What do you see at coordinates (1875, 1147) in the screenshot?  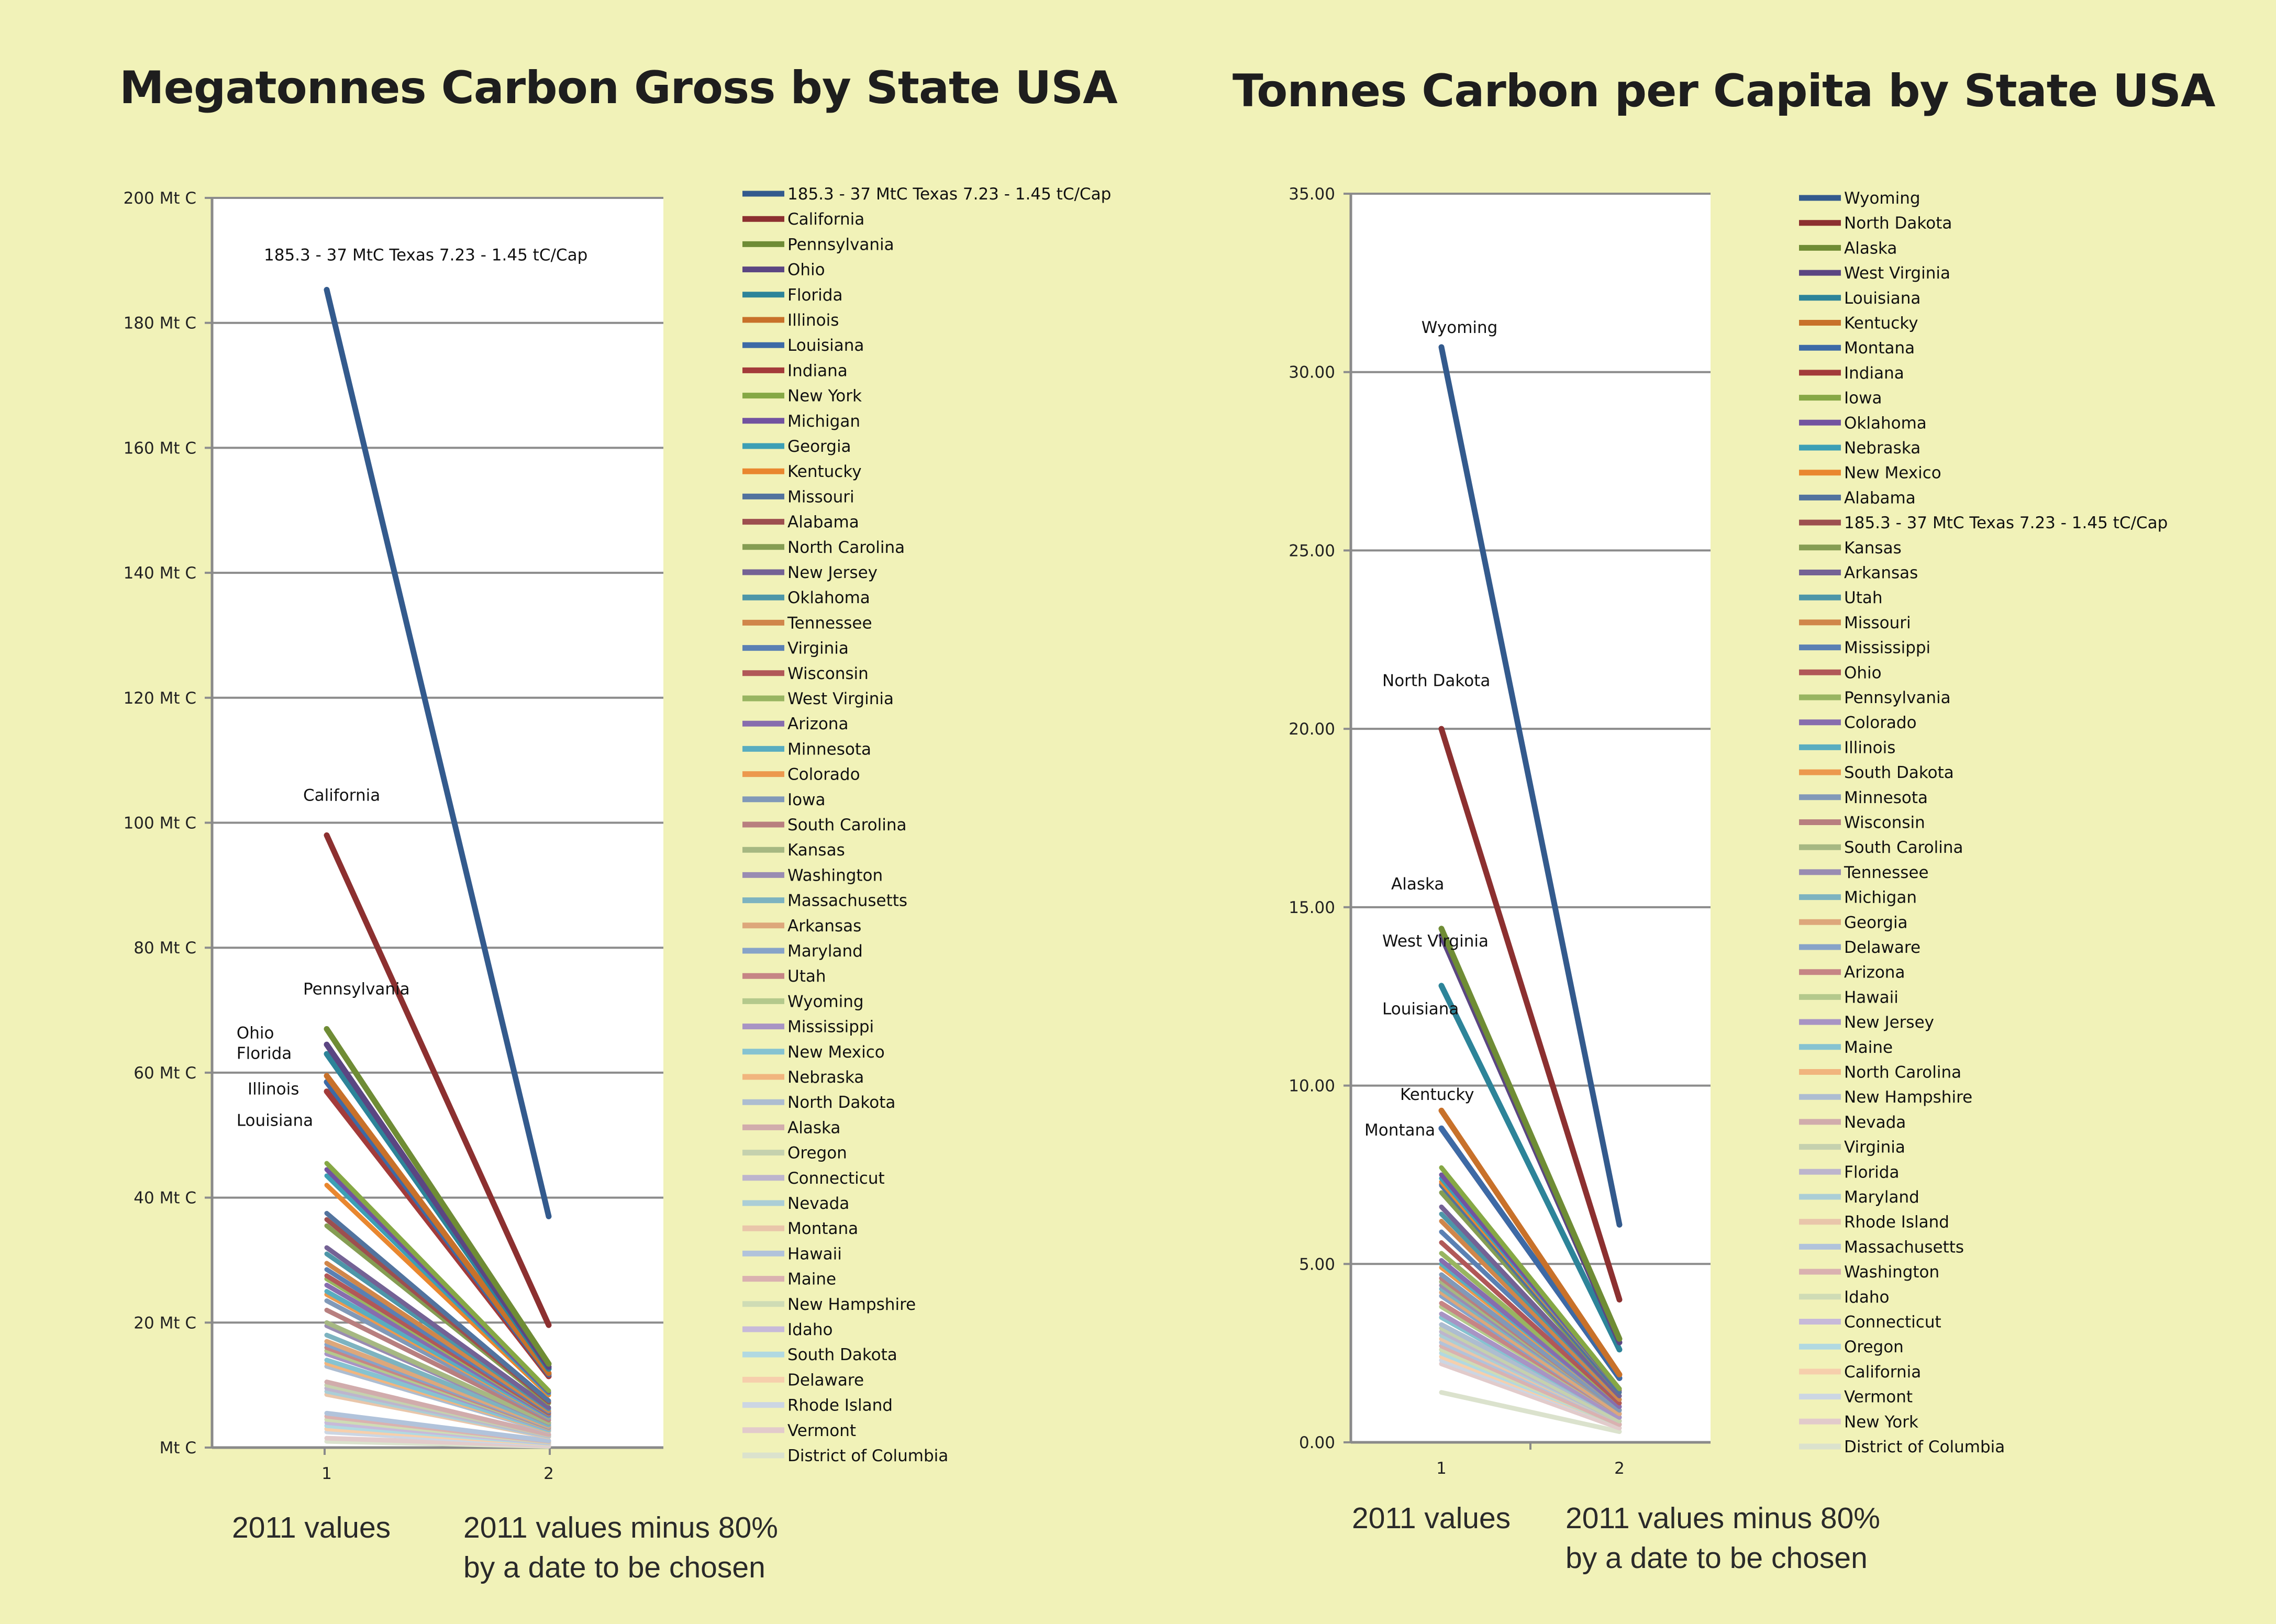 I see `right-legend-label-virginia: Virginia` at bounding box center [1875, 1147].